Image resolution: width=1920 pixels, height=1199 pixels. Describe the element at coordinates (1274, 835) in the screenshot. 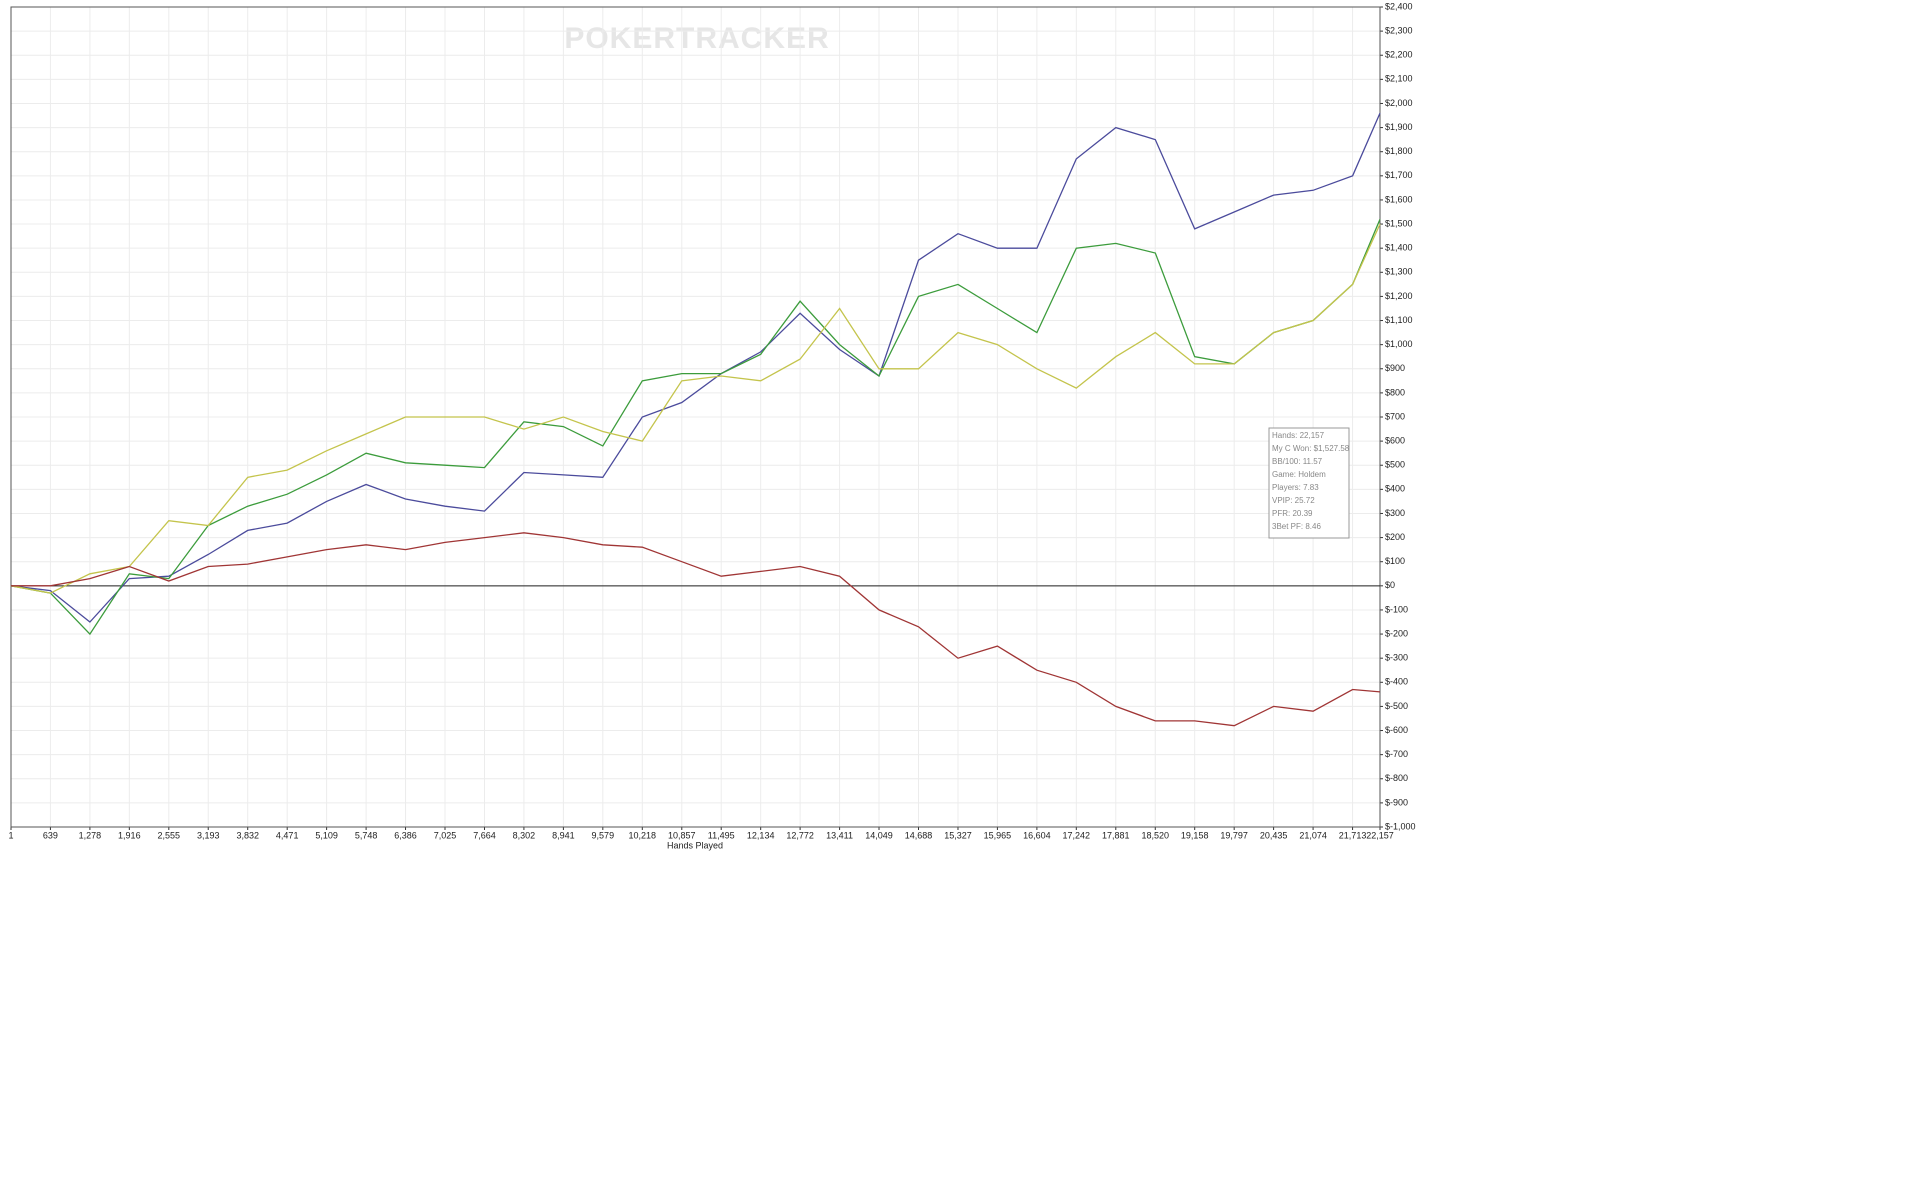

I see `x-tick-label: 20,435` at that location.